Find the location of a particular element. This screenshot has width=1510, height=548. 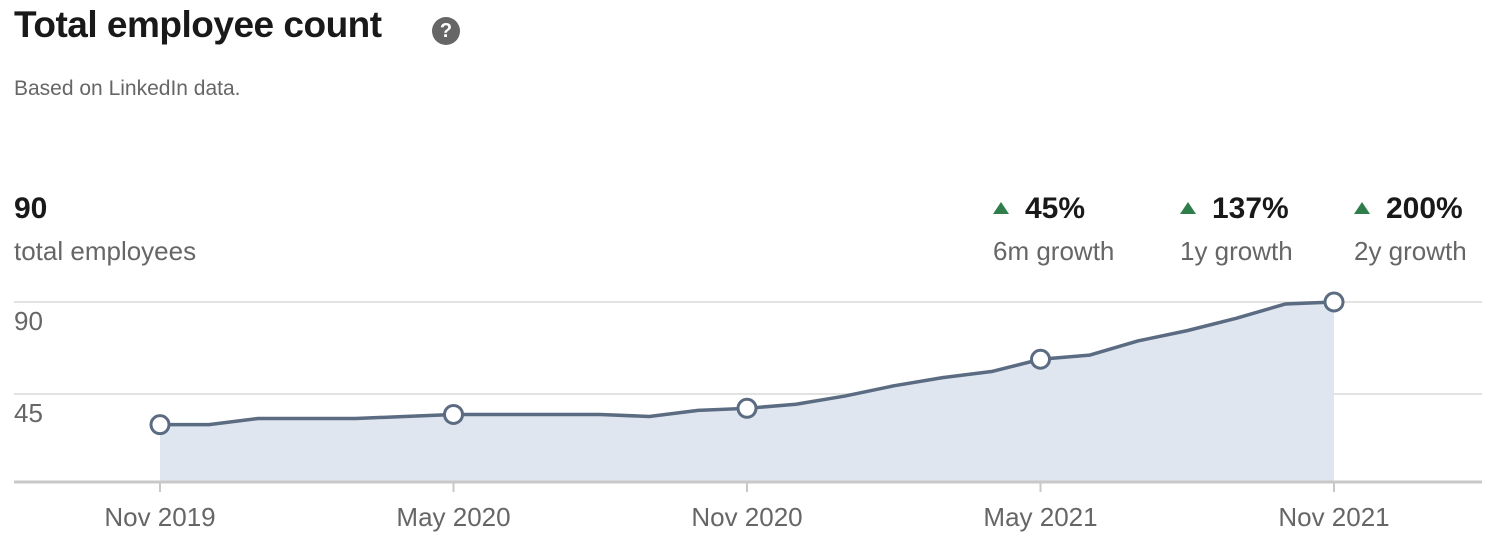

summary-label: total employees is located at coordinates (105, 251).